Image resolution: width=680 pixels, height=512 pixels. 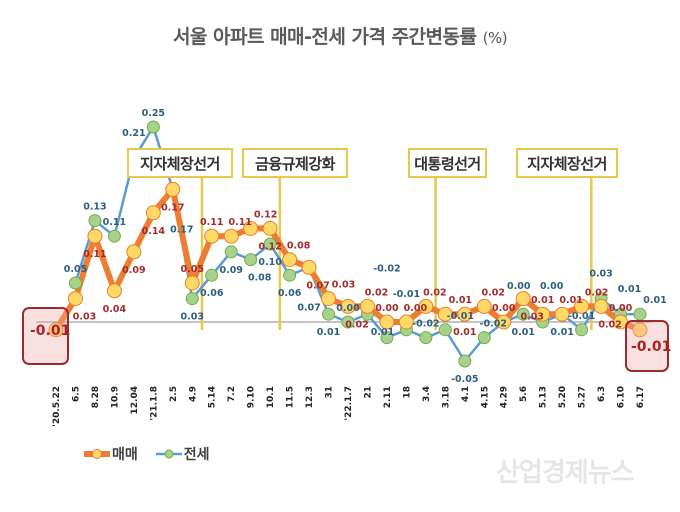 I want to click on jeonse-data-label: 0.17, so click(x=181, y=229).